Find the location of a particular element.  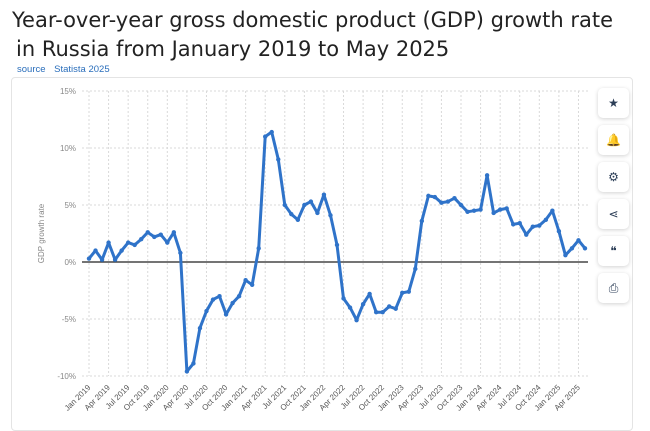

star-icon: ★ is located at coordinates (613, 103).